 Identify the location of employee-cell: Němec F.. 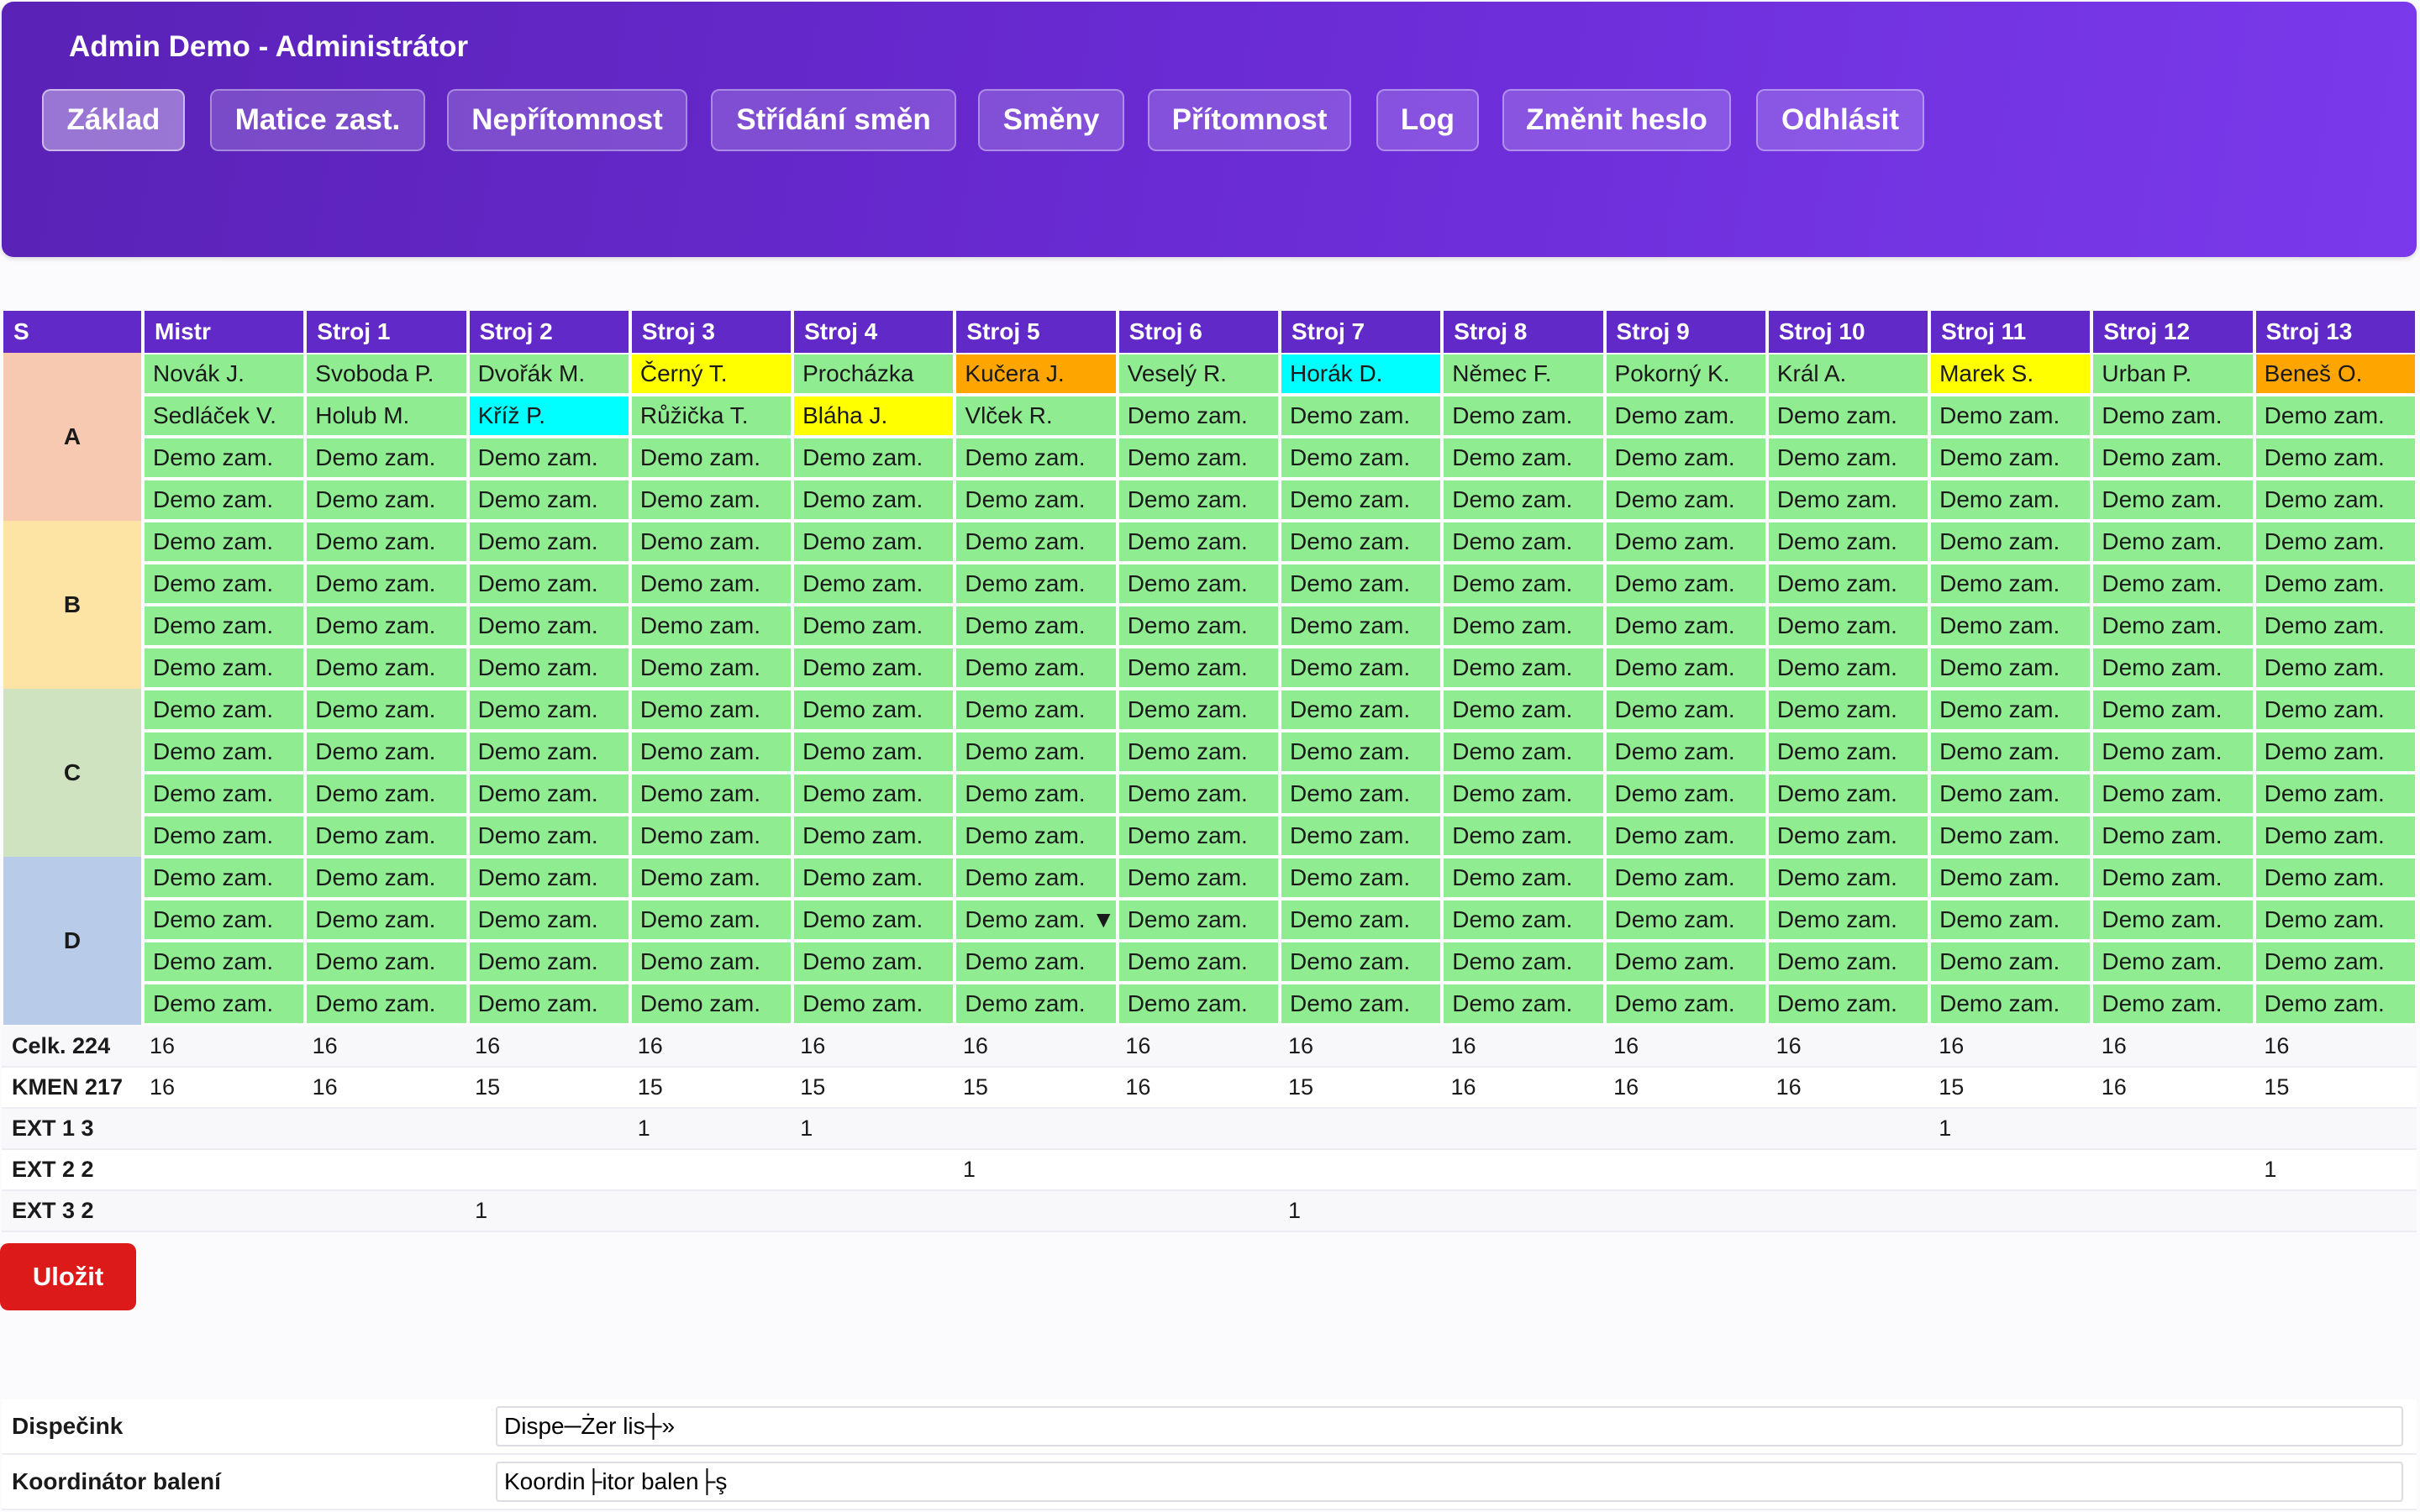
(1524, 374).